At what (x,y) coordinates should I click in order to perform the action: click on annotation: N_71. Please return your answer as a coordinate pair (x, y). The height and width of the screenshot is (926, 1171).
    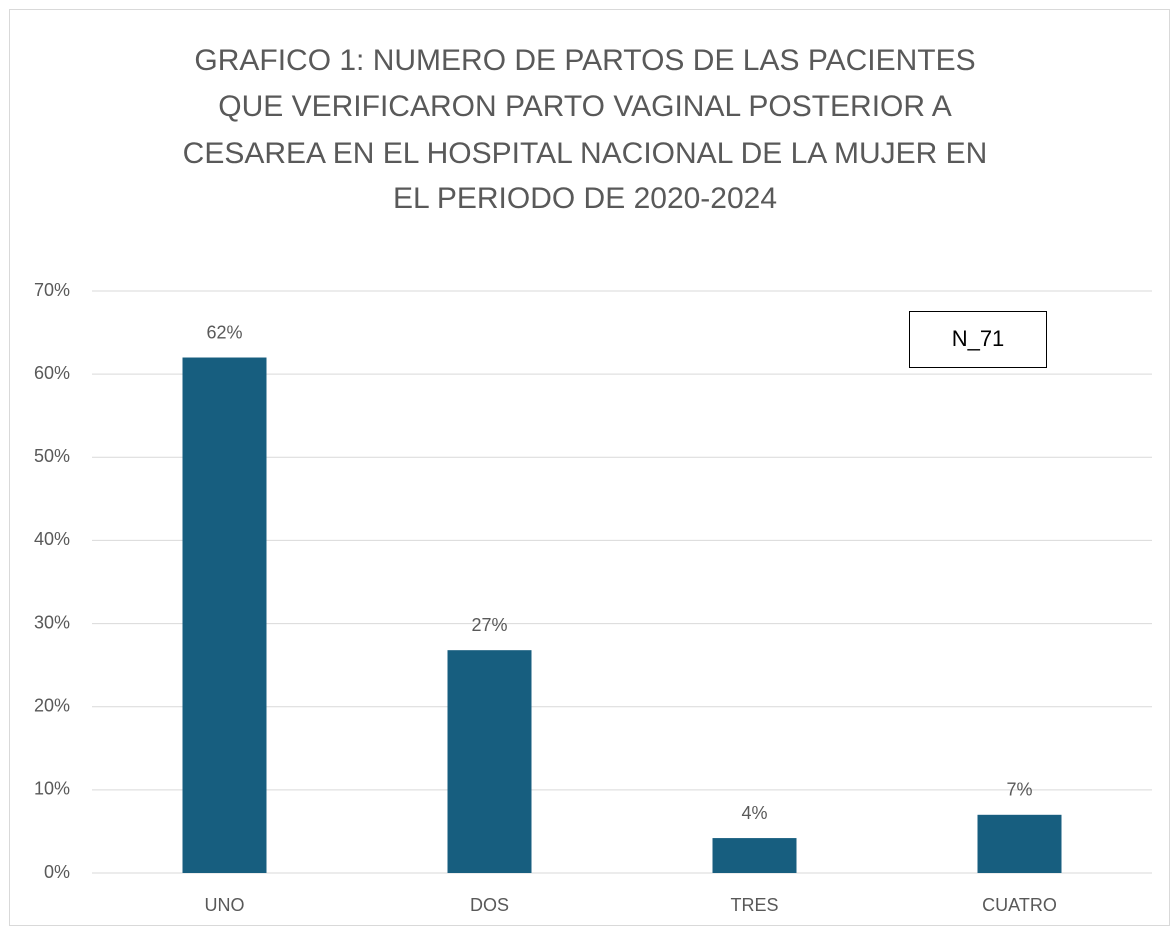
    Looking at the image, I should click on (978, 338).